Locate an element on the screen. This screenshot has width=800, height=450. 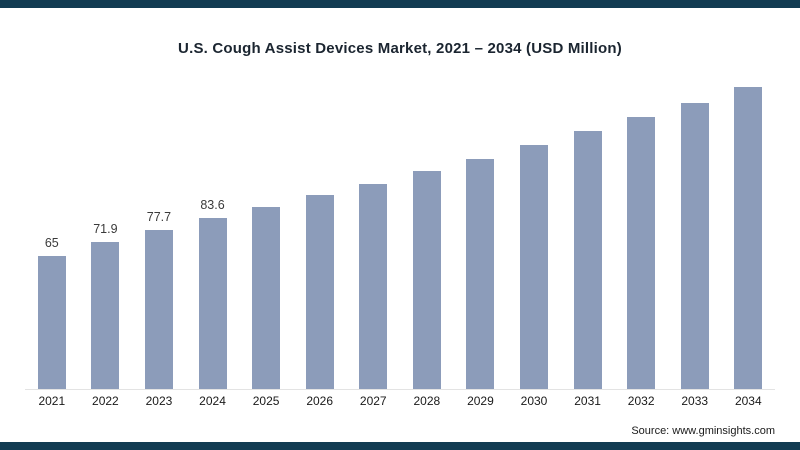
bar-column: 77.7 is located at coordinates (159, 299).